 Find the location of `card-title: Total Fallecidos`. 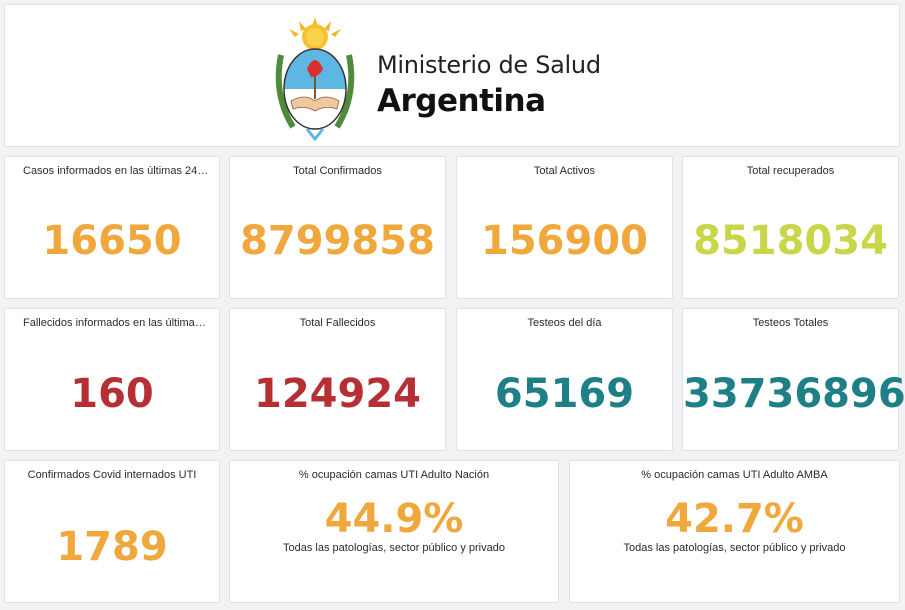

card-title: Total Fallecidos is located at coordinates (337, 323).